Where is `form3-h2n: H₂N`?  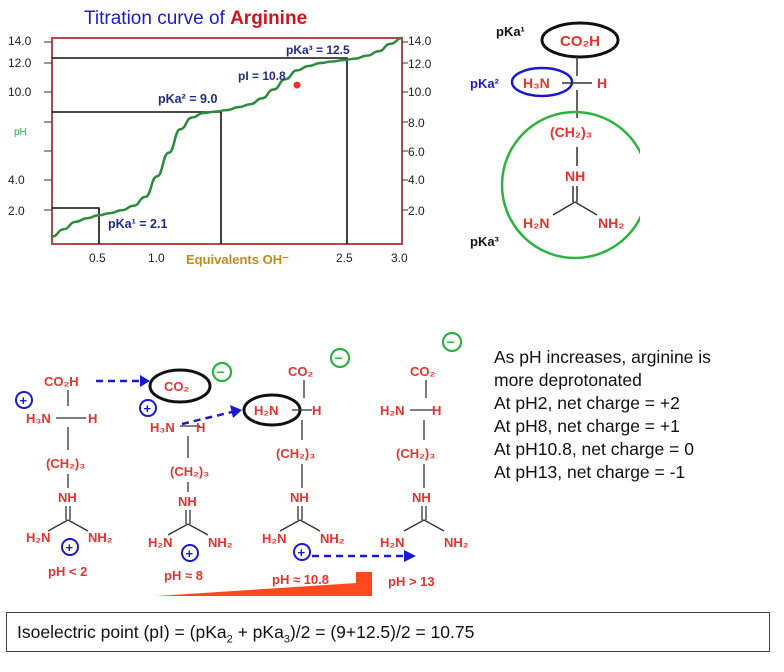
form3-h2n: H₂N is located at coordinates (274, 538).